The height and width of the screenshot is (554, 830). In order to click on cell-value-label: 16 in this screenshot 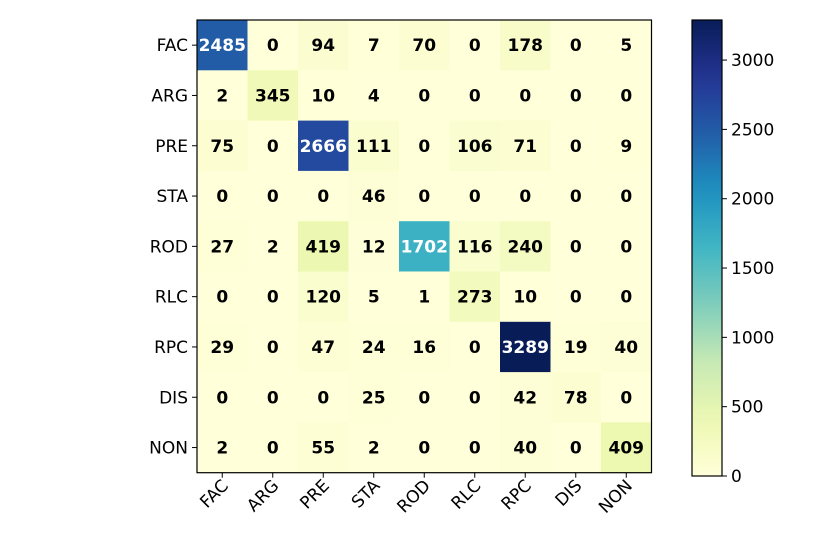, I will do `click(424, 348)`.